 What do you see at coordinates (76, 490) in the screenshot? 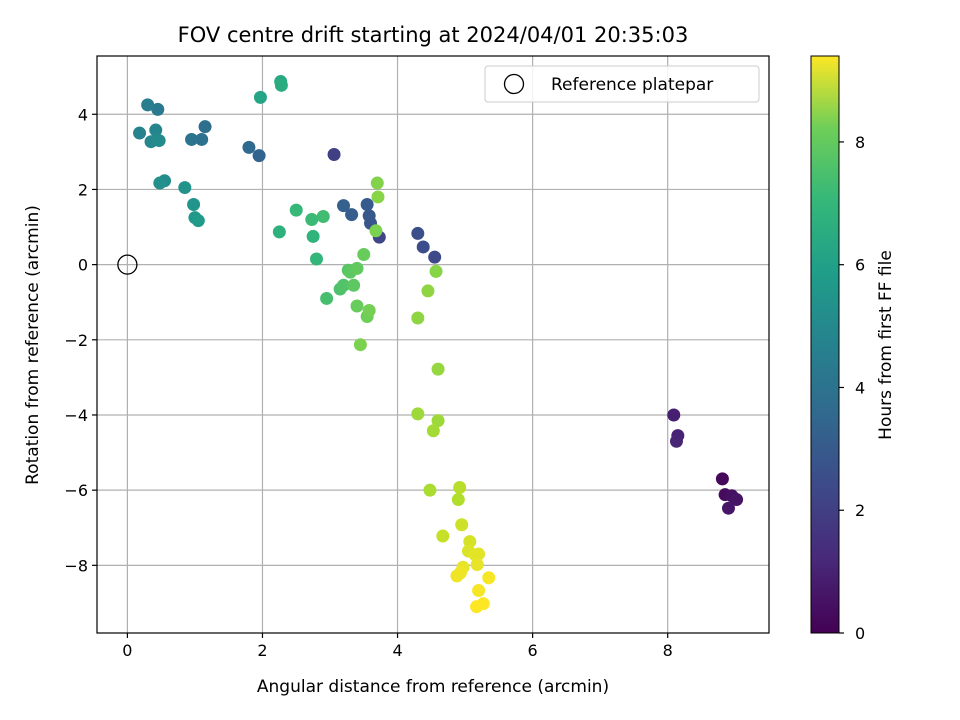
I see `y-tick-label: −6` at bounding box center [76, 490].